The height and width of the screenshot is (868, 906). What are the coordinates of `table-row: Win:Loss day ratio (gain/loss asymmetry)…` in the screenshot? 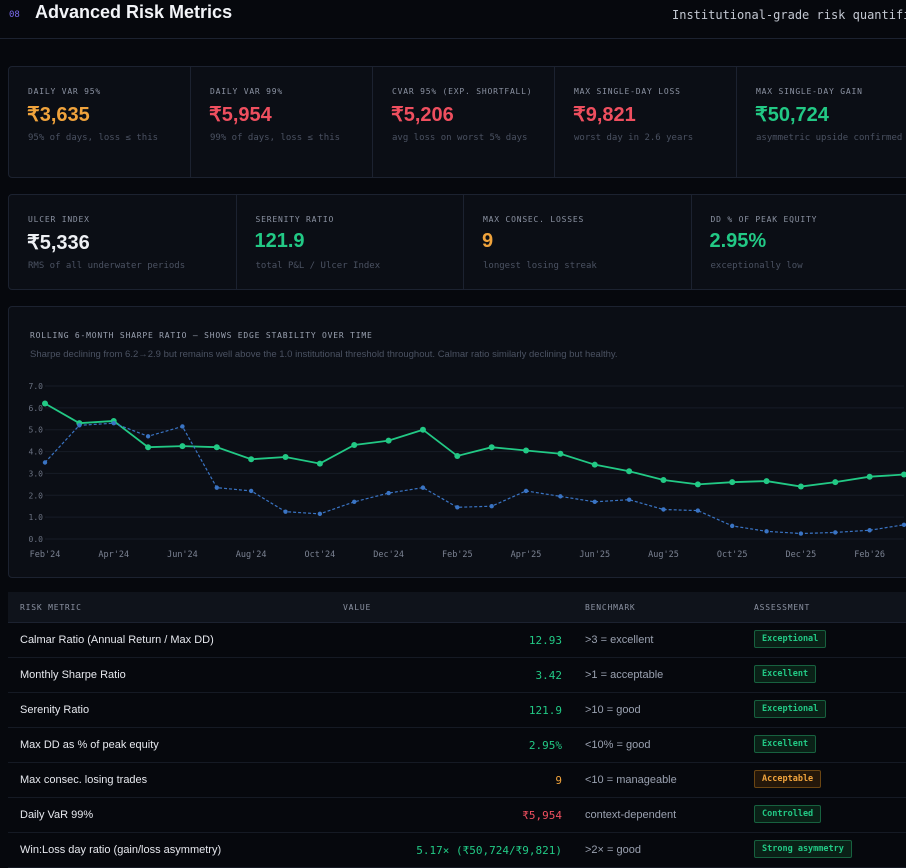 It's located at (457, 850).